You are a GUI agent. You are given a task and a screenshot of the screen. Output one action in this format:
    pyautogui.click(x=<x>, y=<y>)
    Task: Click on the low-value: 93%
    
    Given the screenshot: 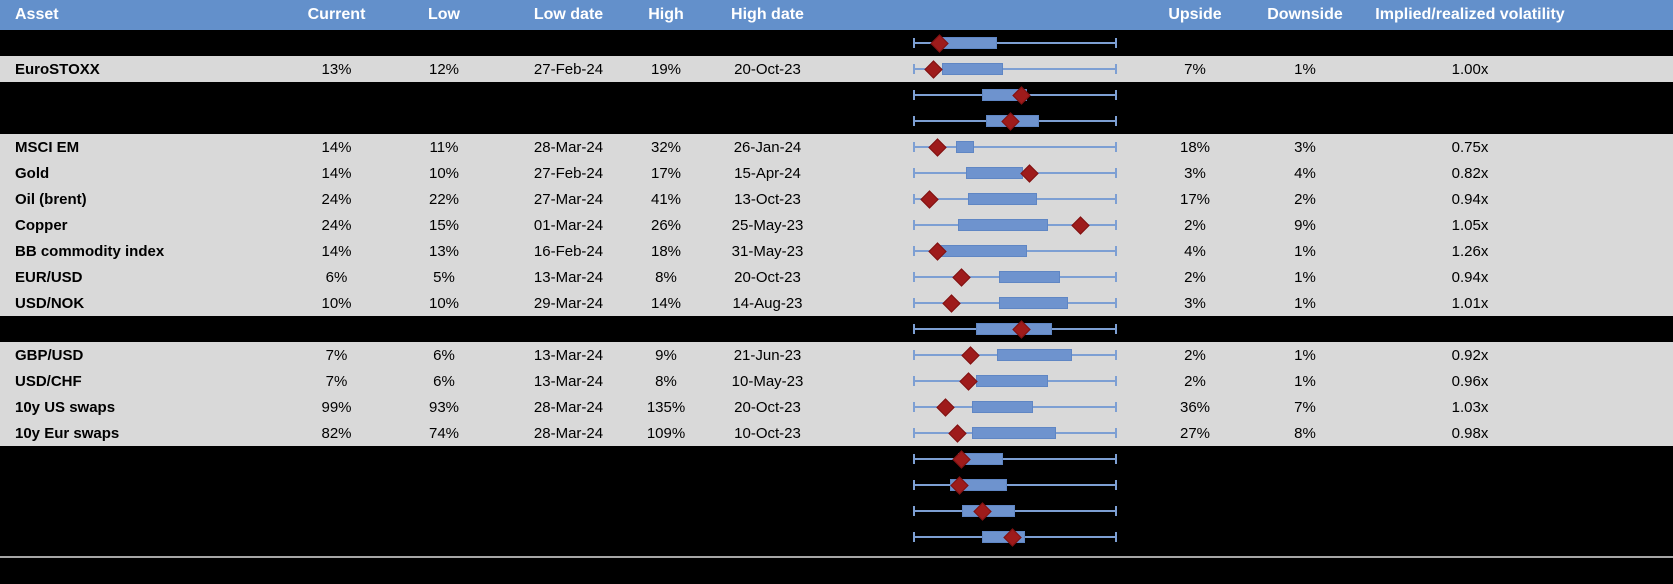 What is the action you would take?
    pyautogui.click(x=444, y=407)
    